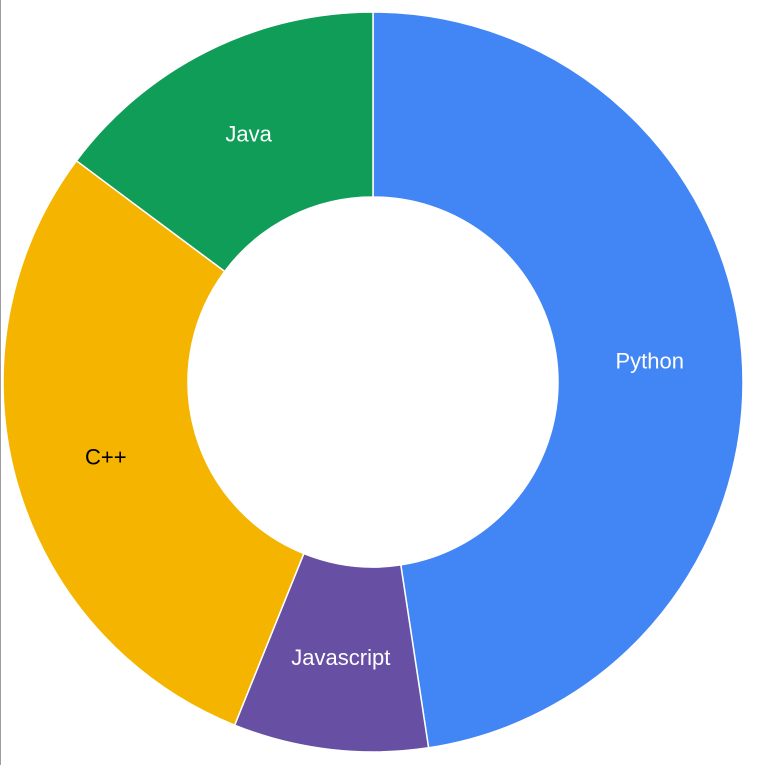 Image resolution: width=758 pixels, height=765 pixels. Describe the element at coordinates (106, 456) in the screenshot. I see `slice-label-c: C++` at that location.